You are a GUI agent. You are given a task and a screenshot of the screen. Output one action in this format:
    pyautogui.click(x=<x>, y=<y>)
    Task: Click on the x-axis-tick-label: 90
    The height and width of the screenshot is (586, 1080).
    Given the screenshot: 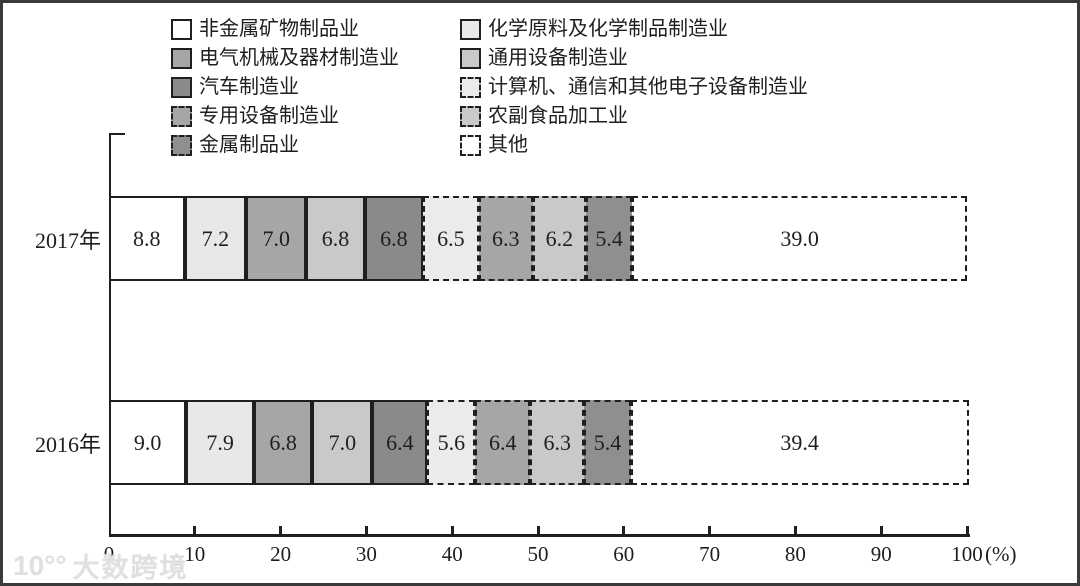 What is the action you would take?
    pyautogui.click(x=881, y=554)
    